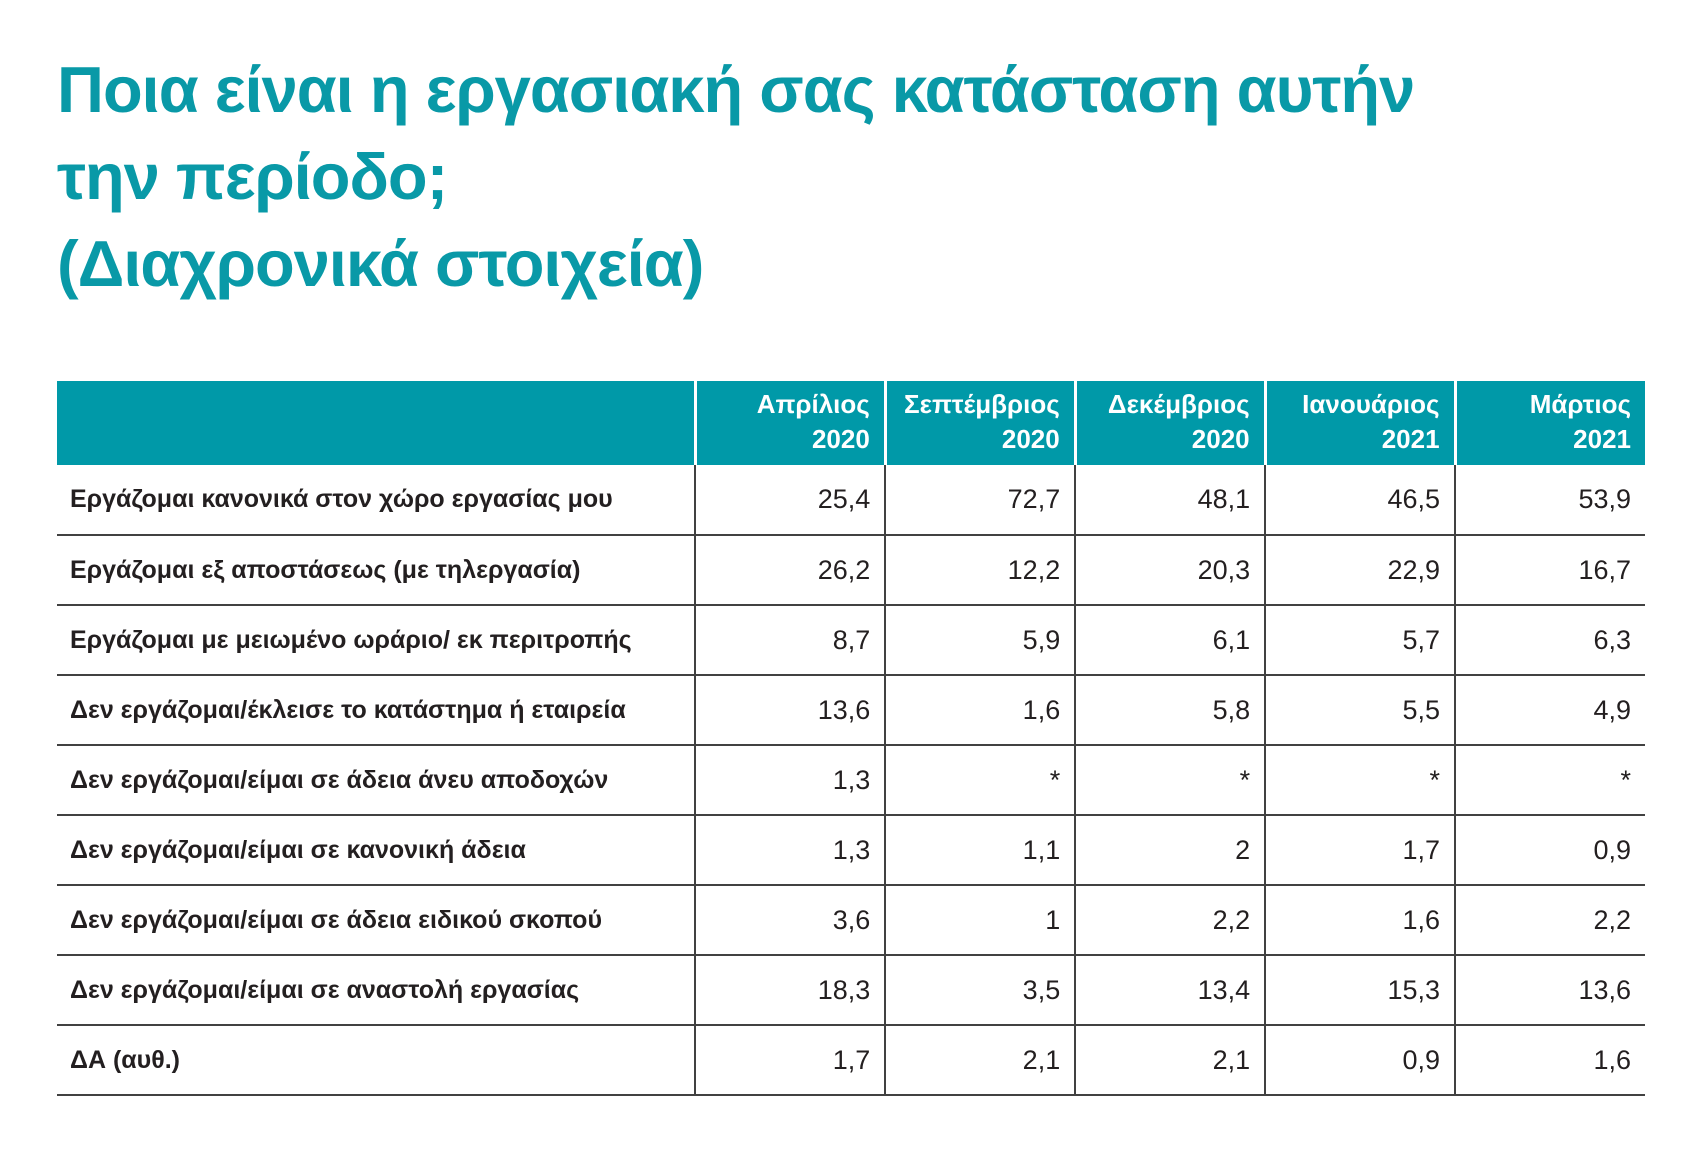 The width and height of the screenshot is (1703, 1166). What do you see at coordinates (376, 990) in the screenshot?
I see `row-label: Δεν εργάζομαι/είμαι σε αναστολή εργασίας` at bounding box center [376, 990].